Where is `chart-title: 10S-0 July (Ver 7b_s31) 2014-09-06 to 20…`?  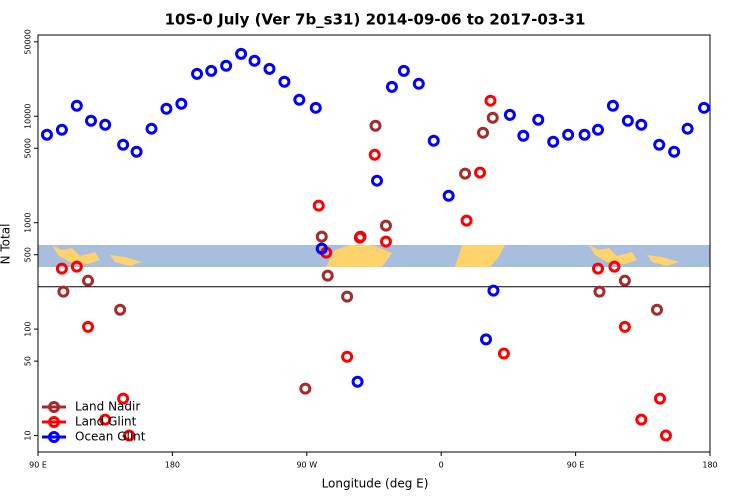
chart-title: 10S-0 July (Ver 7b_s31) 2014-09-06 to 20… is located at coordinates (375, 20).